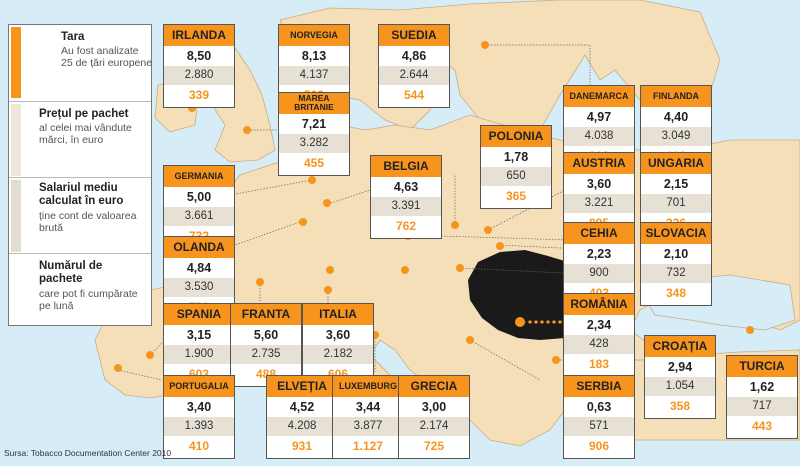 This screenshot has height=466, width=800. I want to click on price-value: 5,00, so click(199, 197).